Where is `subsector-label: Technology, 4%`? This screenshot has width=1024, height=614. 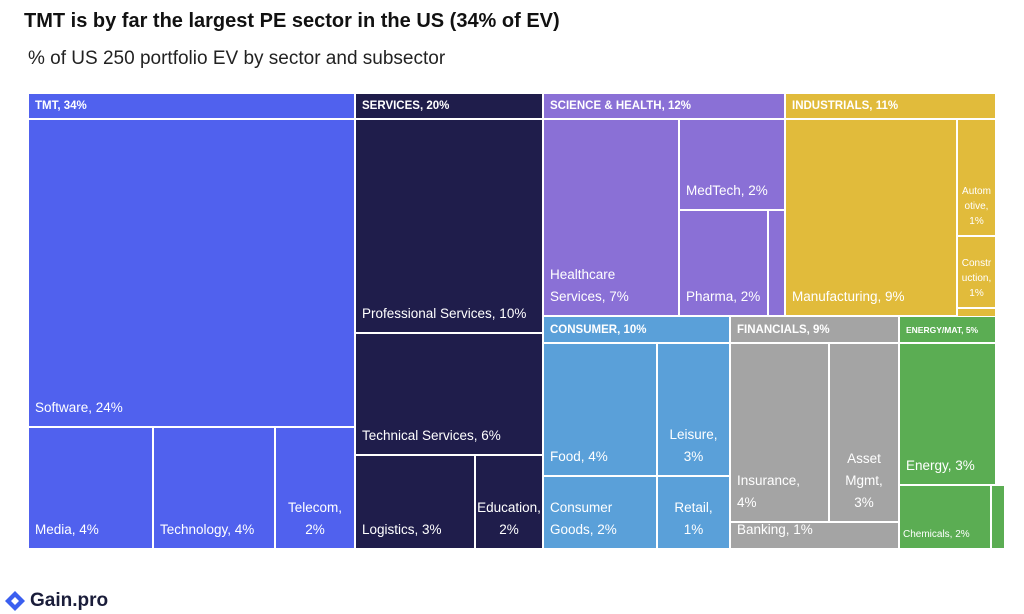
subsector-label: Technology, 4% is located at coordinates (207, 529).